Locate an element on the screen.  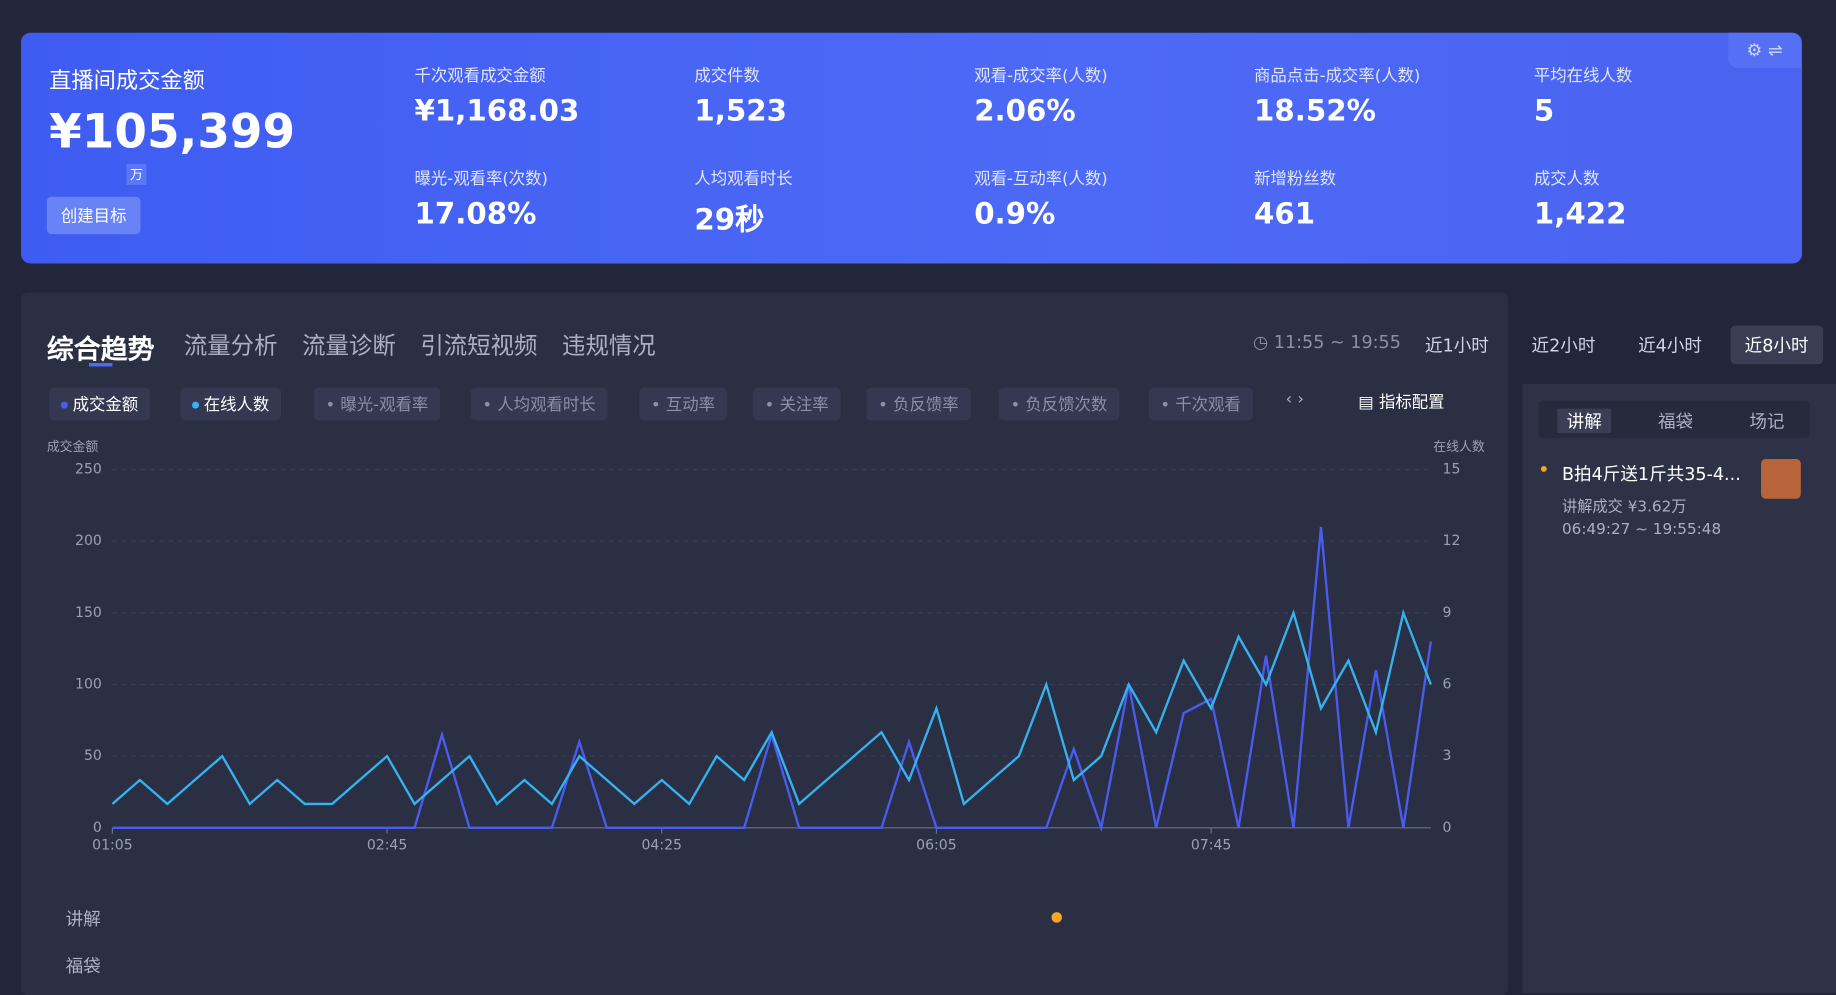
y2-tick-label: 15 is located at coordinates (1452, 470).